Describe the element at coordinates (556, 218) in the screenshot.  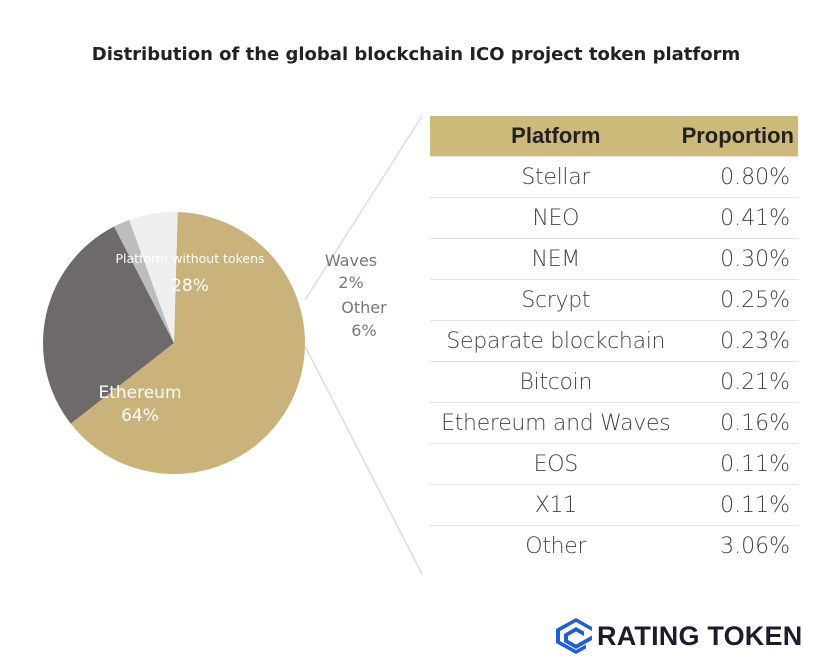
I see `platform-cell: NEO` at that location.